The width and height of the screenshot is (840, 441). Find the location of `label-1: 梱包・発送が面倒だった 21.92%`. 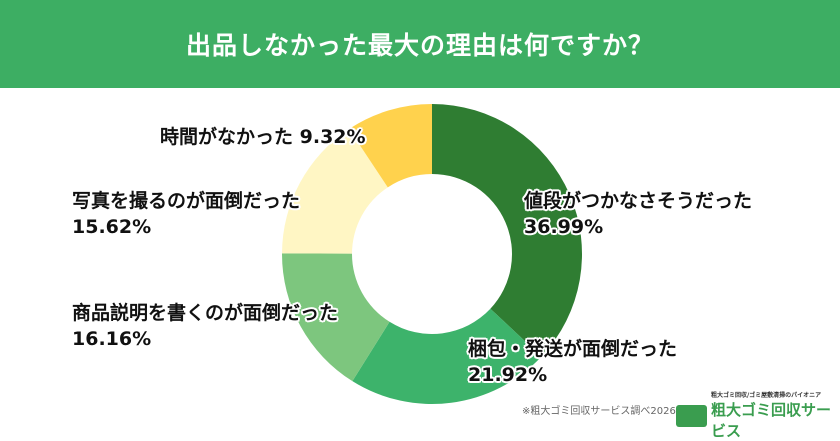

label-1: 梱包・発送が面倒だった 21.92% is located at coordinates (573, 362).